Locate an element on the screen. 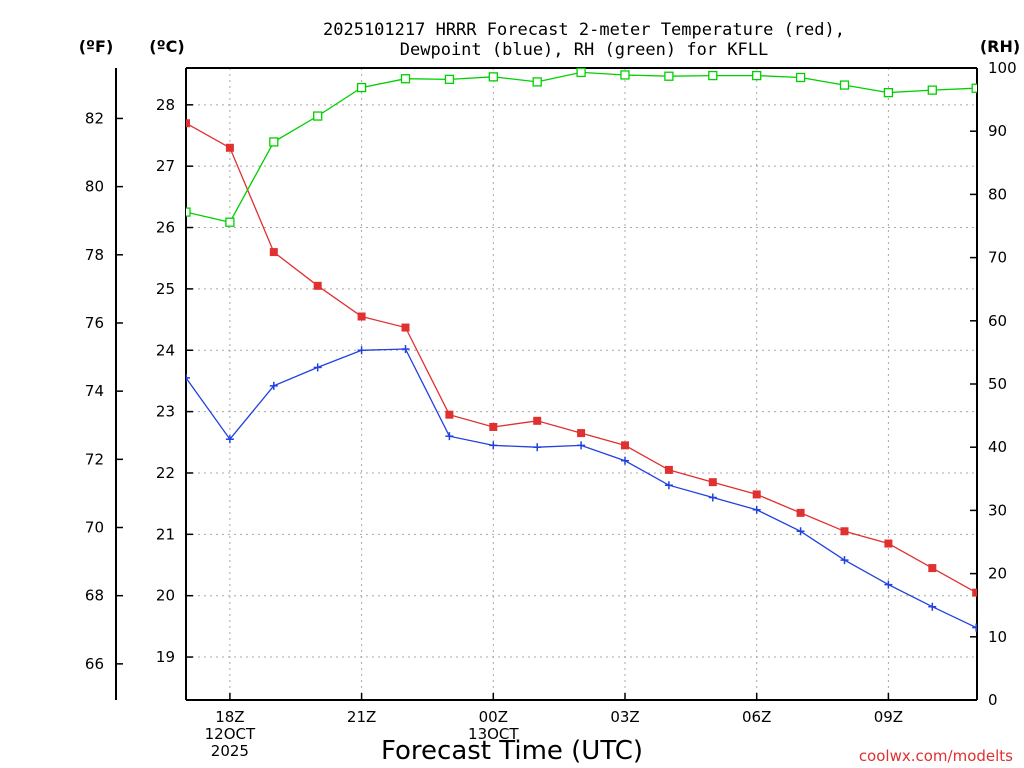 The width and height of the screenshot is (1024, 768). rh-tick-label: 80 is located at coordinates (997, 194).